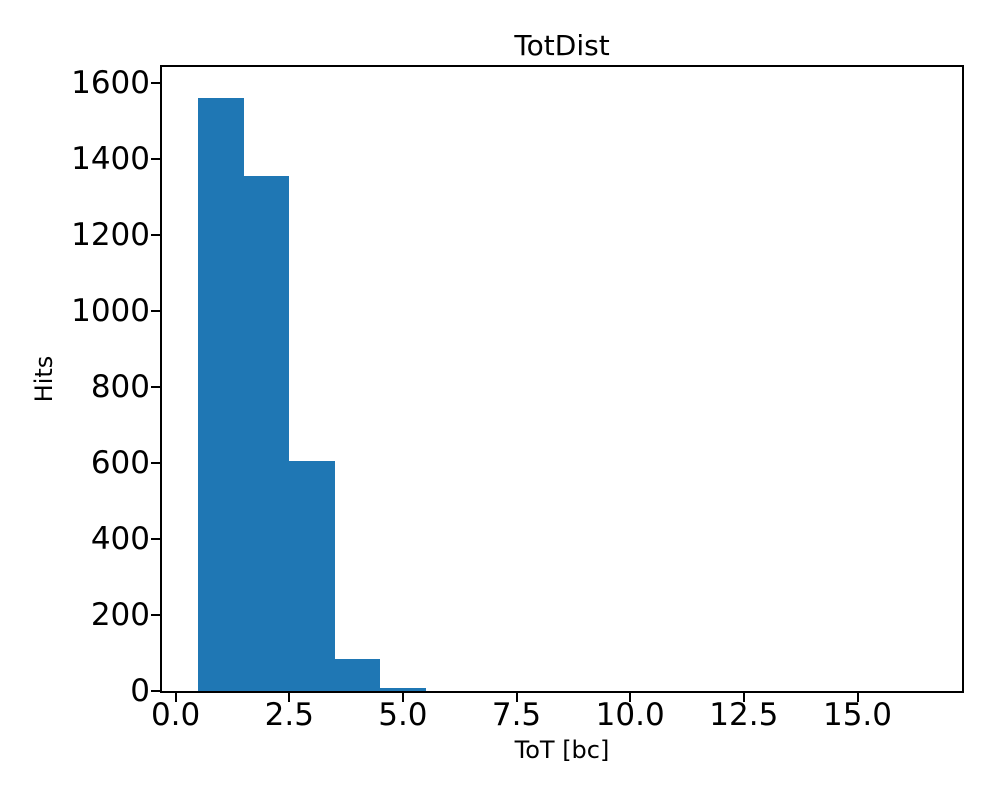 This screenshot has width=1000, height=800. Describe the element at coordinates (562, 750) in the screenshot. I see `x-axis-label: ToT [bc]` at that location.